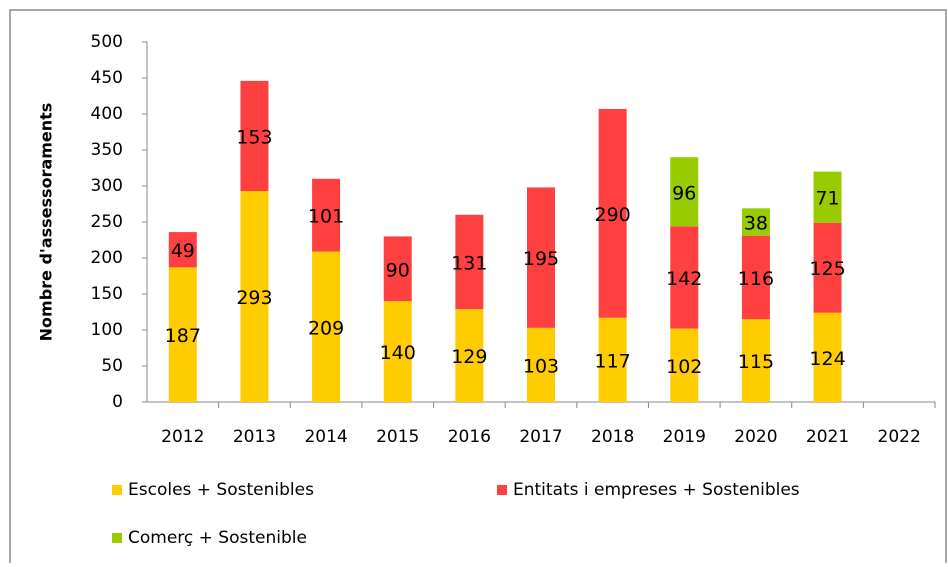  What do you see at coordinates (540, 437) in the screenshot?
I see `x-tick-label: 2017` at bounding box center [540, 437].